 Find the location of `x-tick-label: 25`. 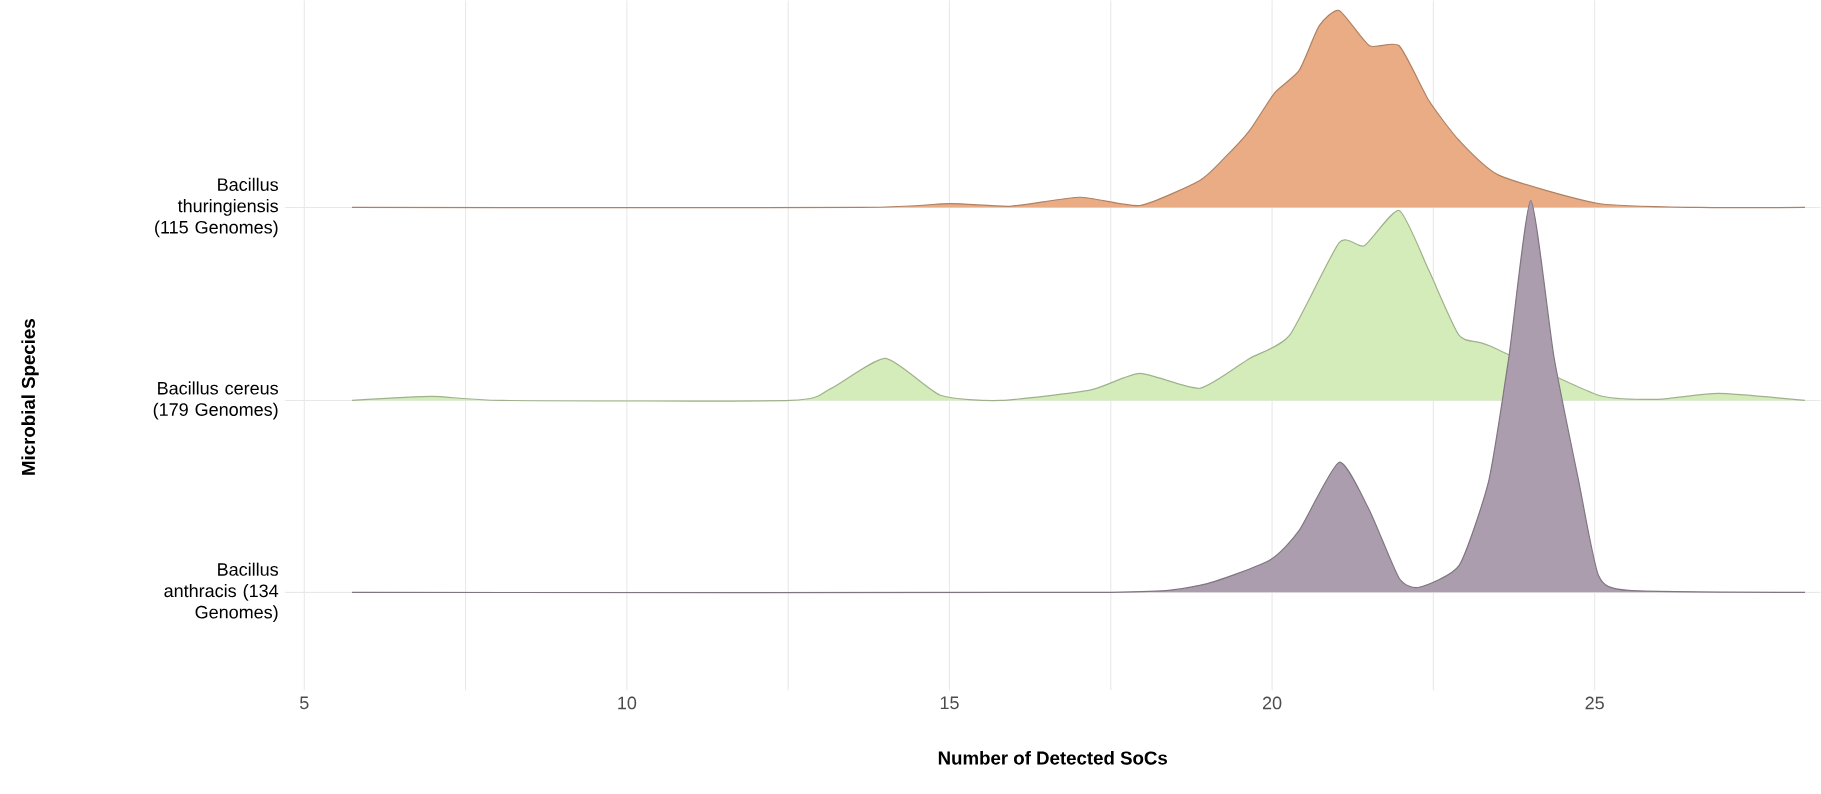

x-tick-label: 25 is located at coordinates (1594, 703).